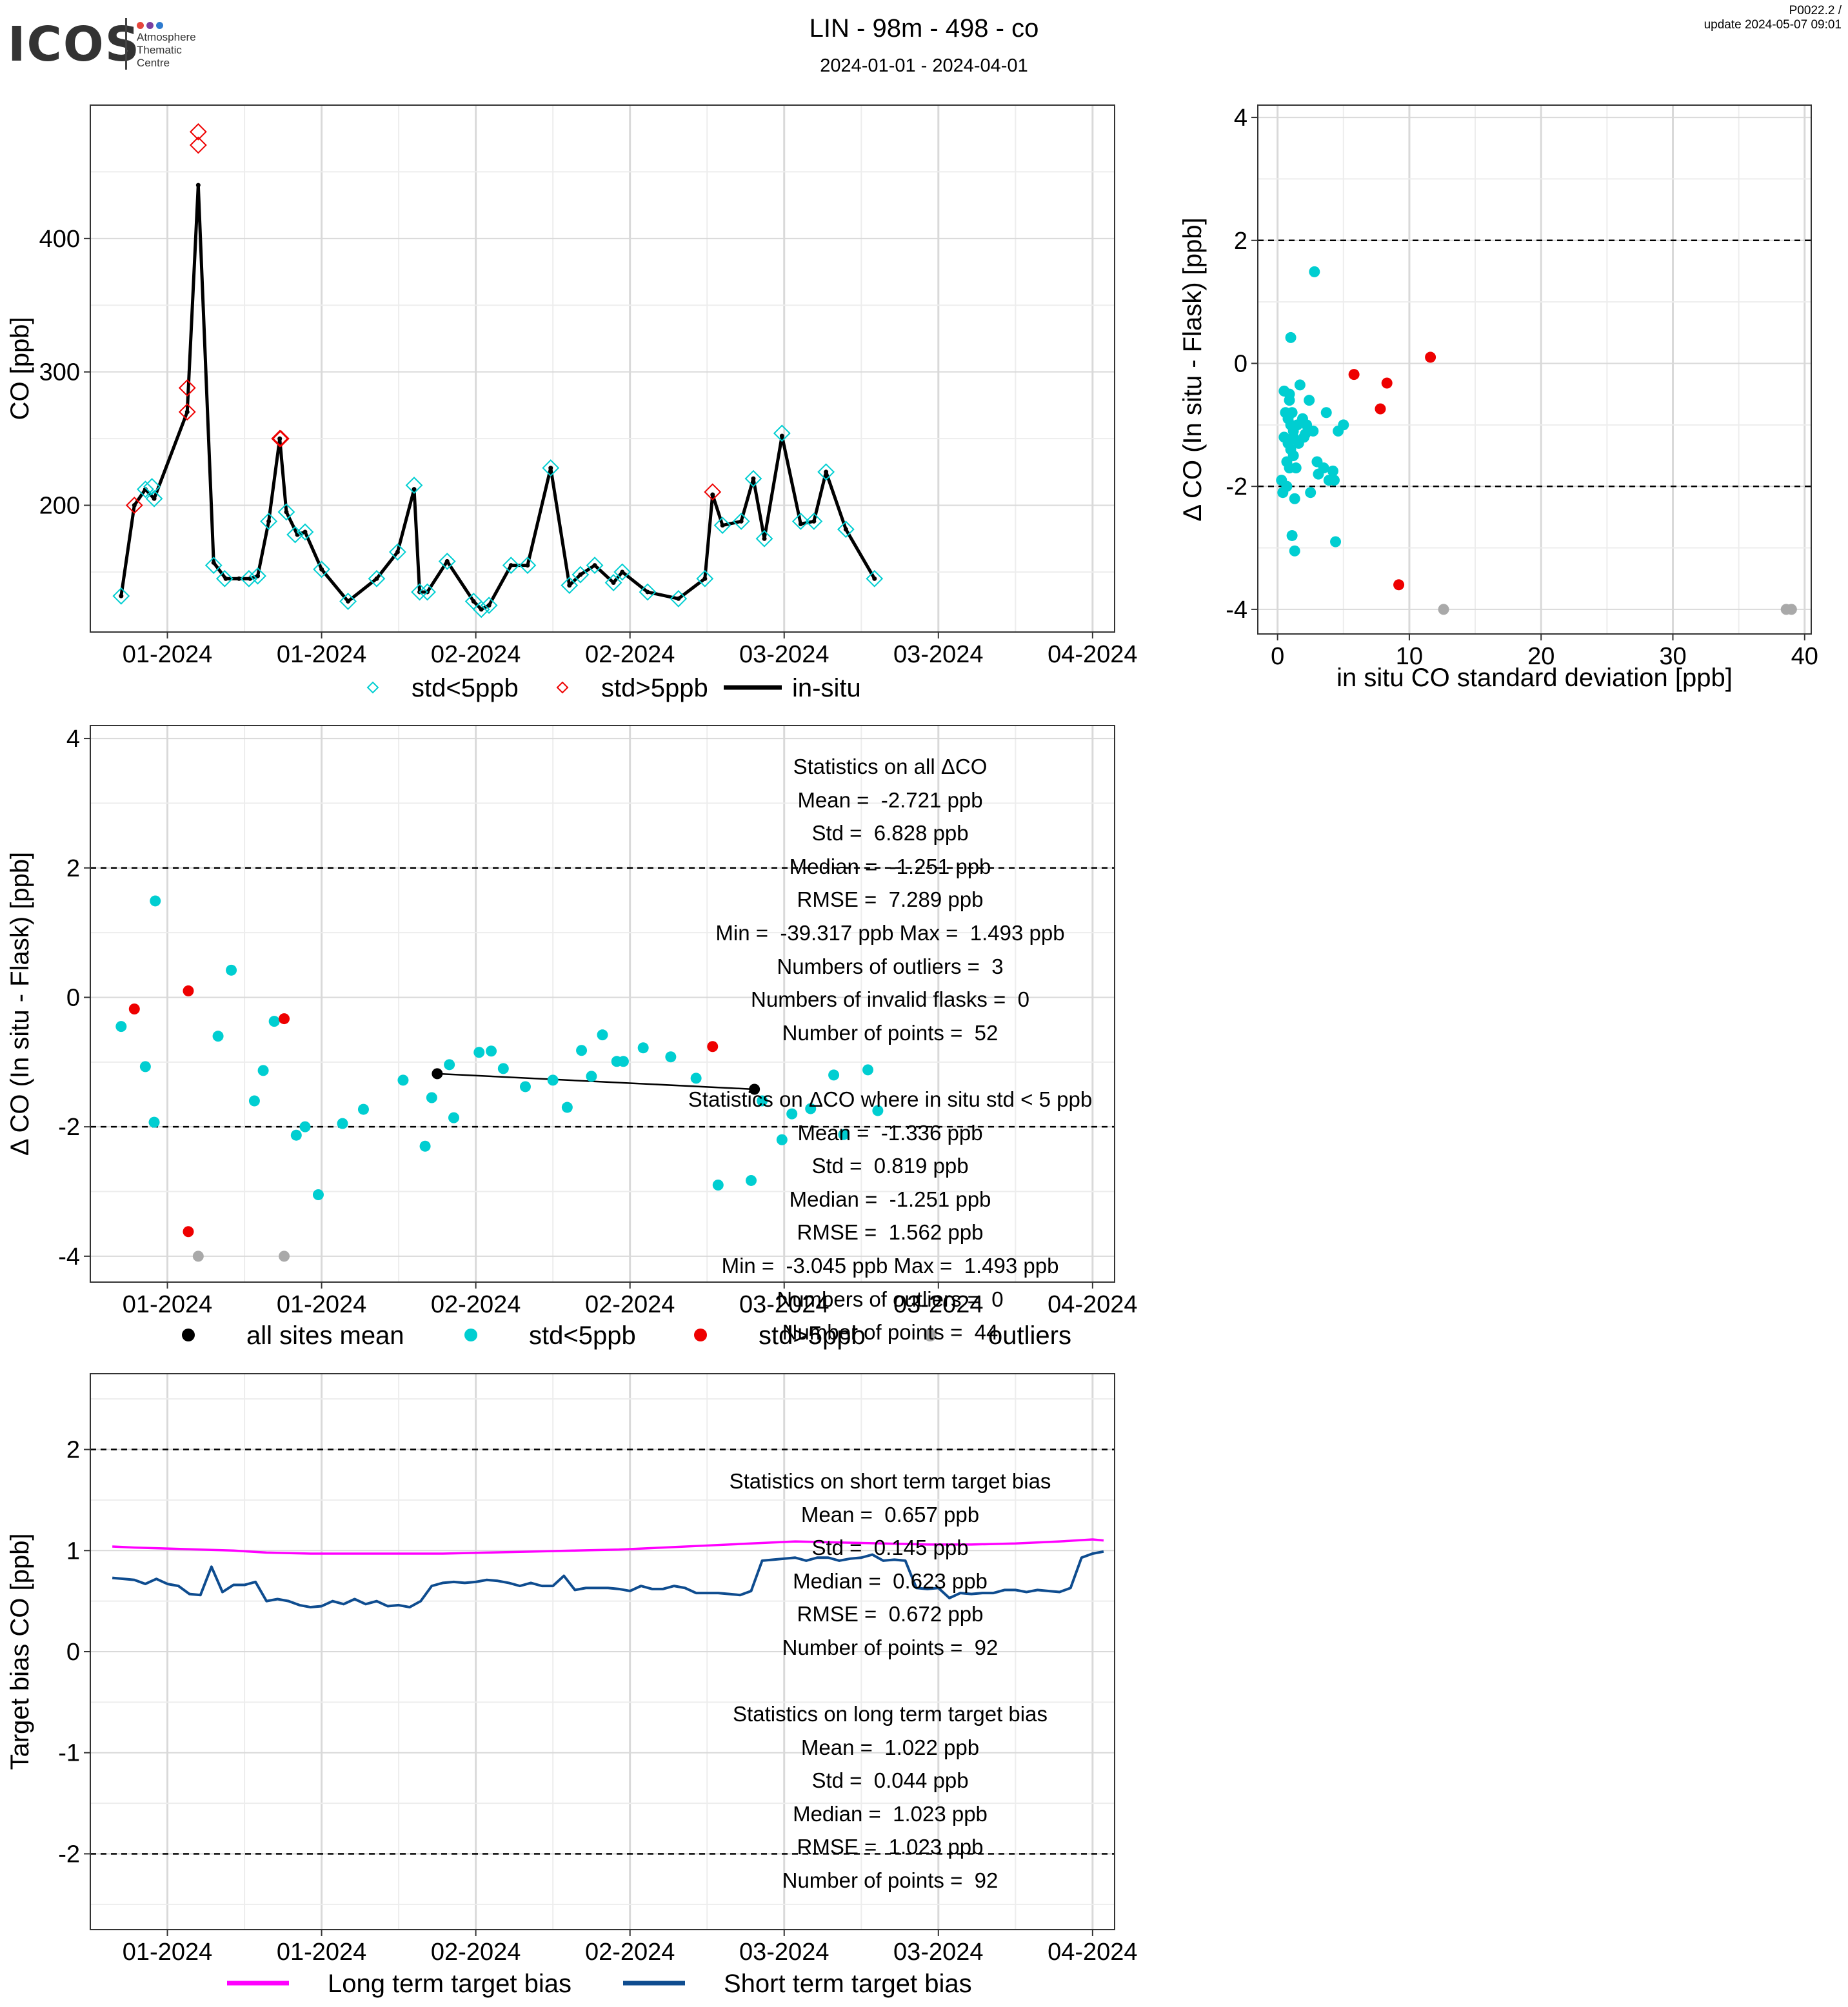  What do you see at coordinates (476, 1952) in the screenshot?
I see `x-tick-label: 02-2024` at bounding box center [476, 1952].